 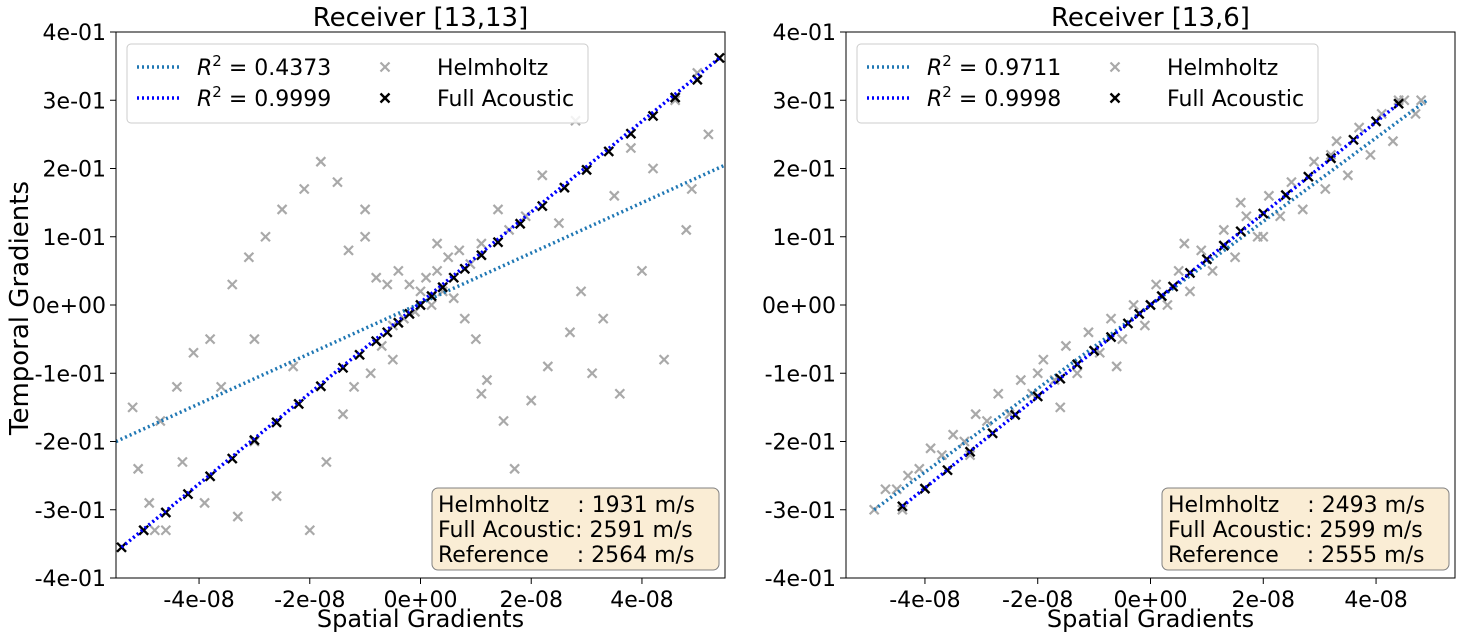 What do you see at coordinates (1295, 530) in the screenshot?
I see `velocity-info-line: Full Acoustic: 2599 m/s` at bounding box center [1295, 530].